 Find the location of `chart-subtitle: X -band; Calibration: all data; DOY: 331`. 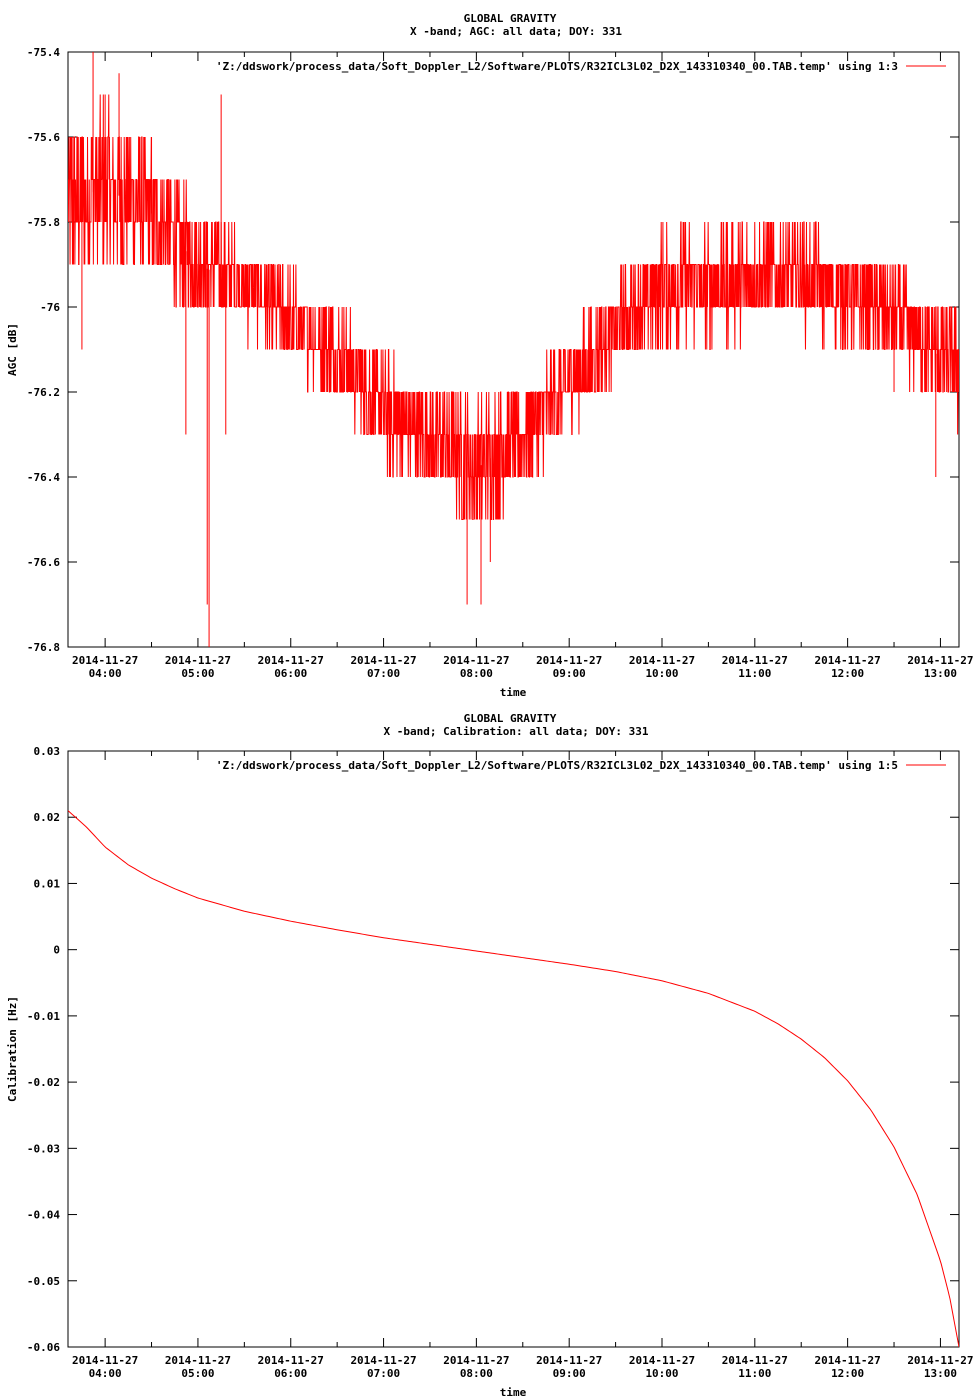

chart-subtitle: X -band; Calibration: all data; DOY: 331 is located at coordinates (516, 731).